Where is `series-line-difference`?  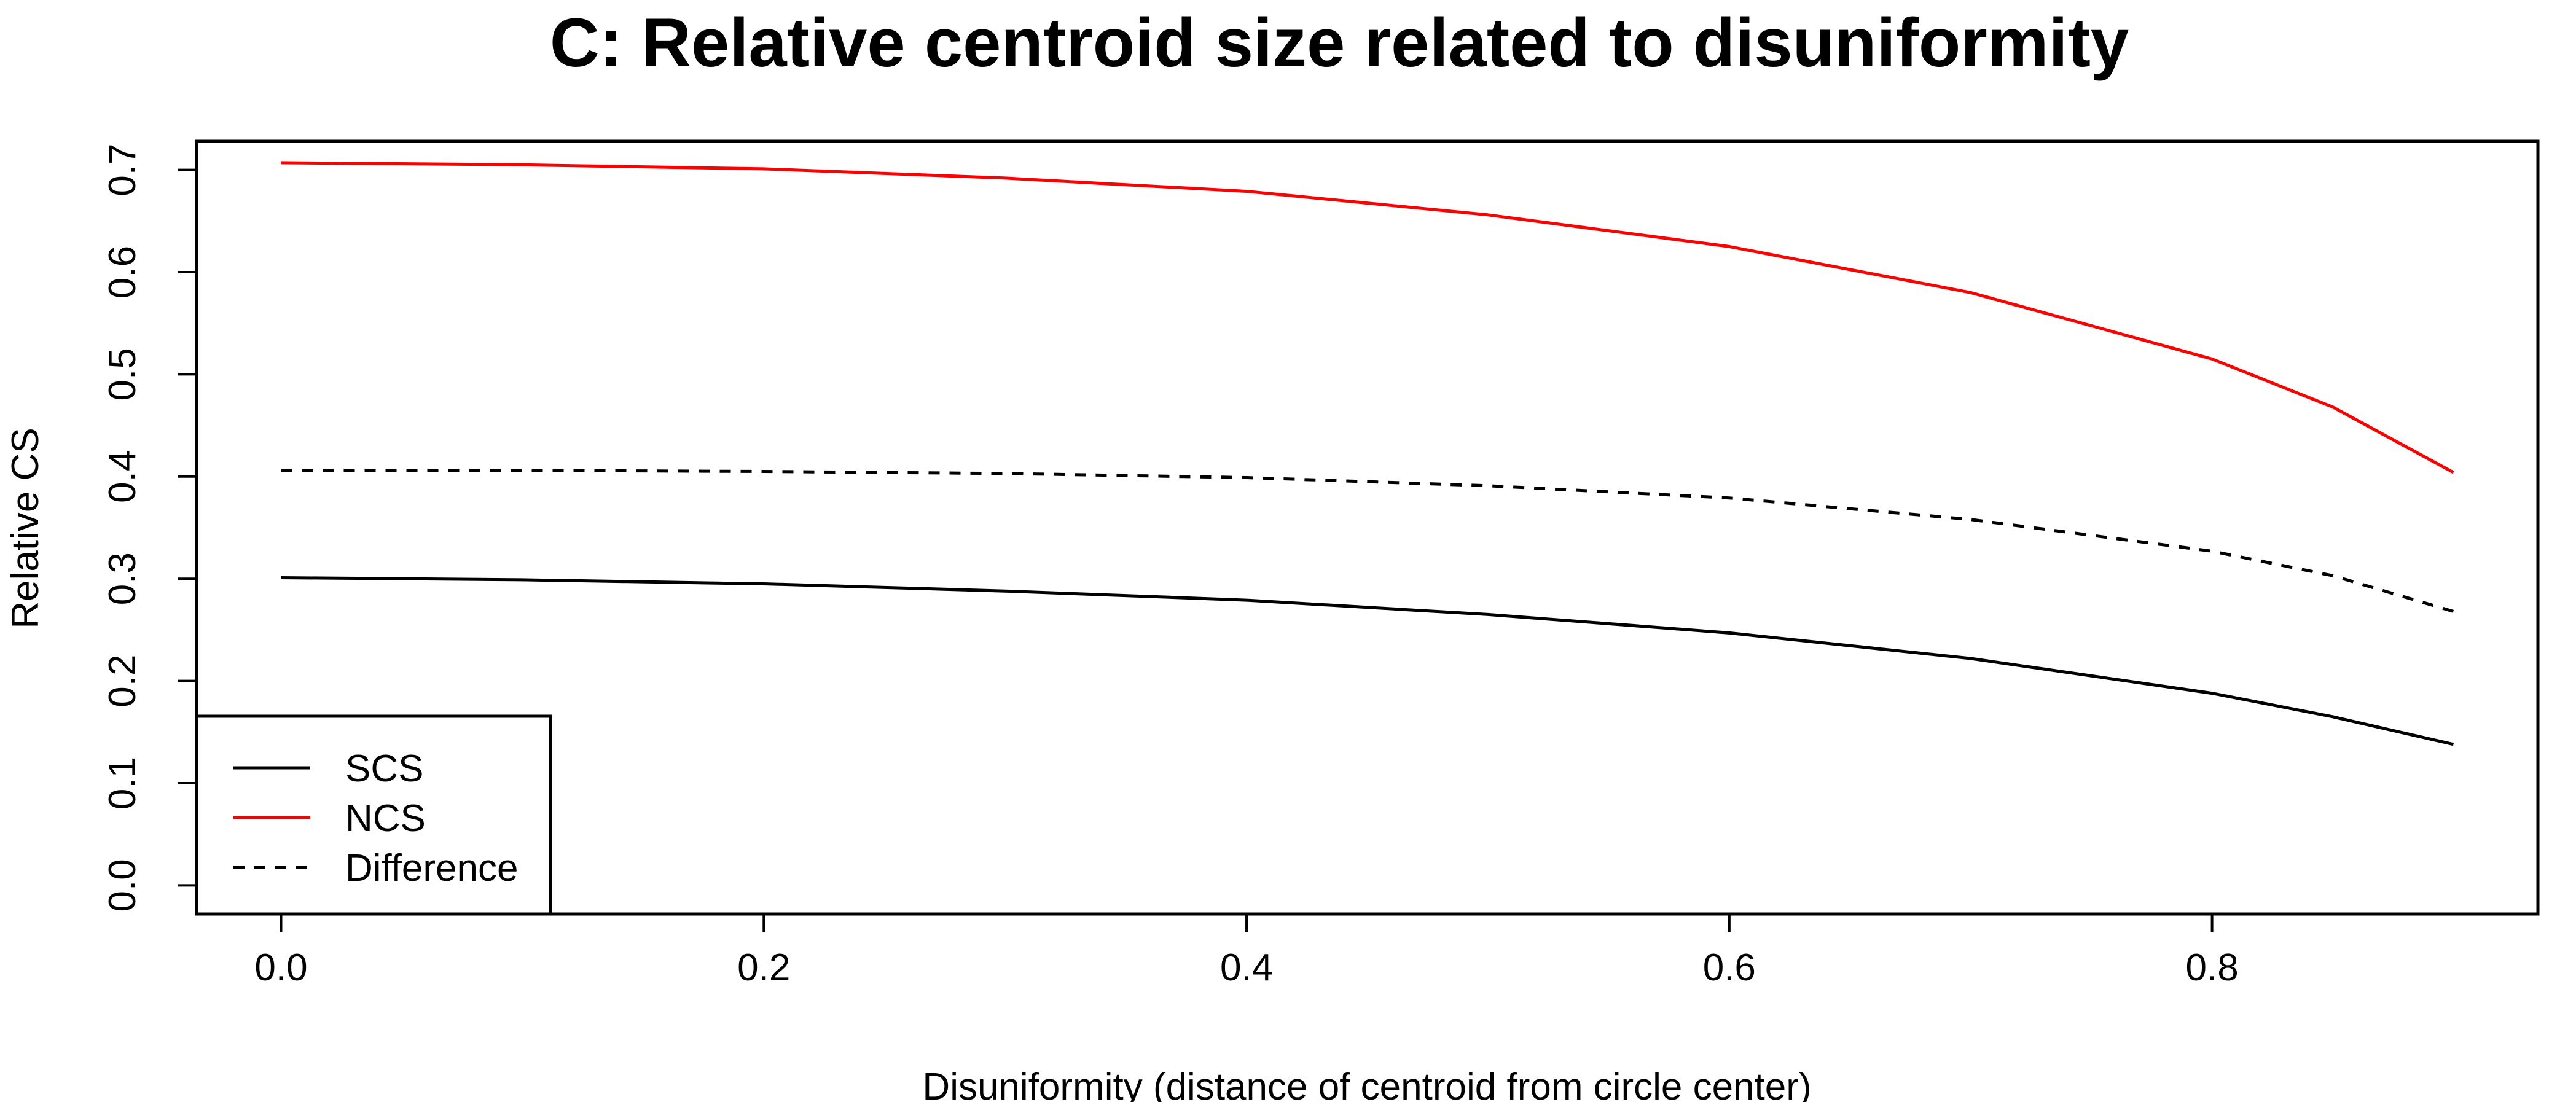
series-line-difference is located at coordinates (1368, 541).